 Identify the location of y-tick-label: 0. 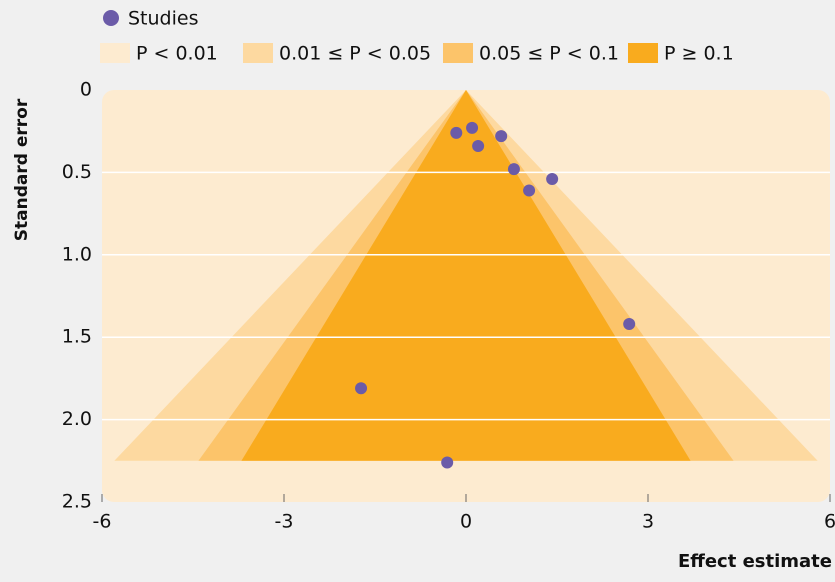
(86, 90).